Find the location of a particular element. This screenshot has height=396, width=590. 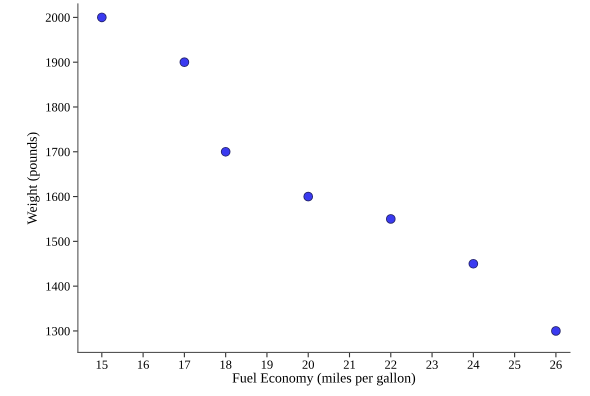

y-tick-label: 1800 is located at coordinates (58, 107).